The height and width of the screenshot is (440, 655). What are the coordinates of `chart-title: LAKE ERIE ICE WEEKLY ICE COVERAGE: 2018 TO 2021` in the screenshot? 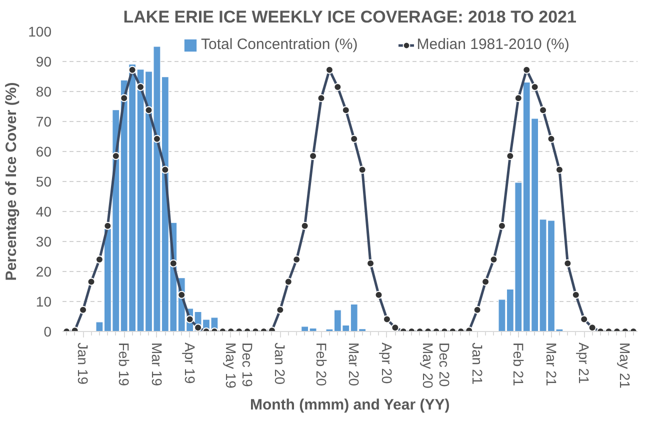 It's located at (349, 17).